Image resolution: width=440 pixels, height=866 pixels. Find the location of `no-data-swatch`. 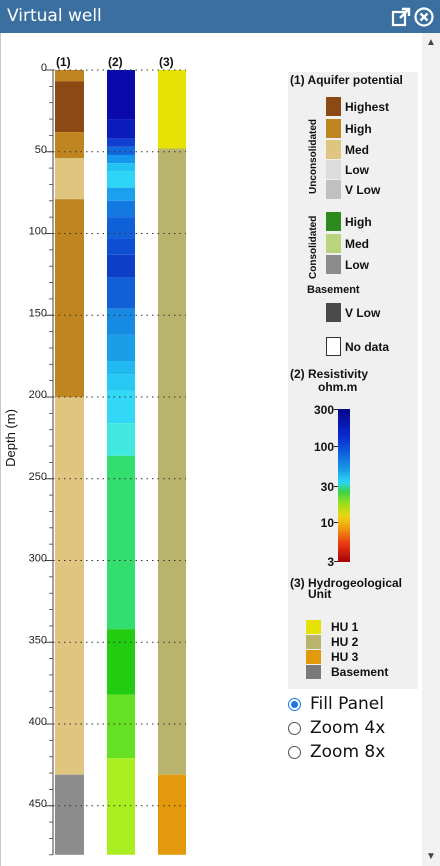

no-data-swatch is located at coordinates (333, 346).